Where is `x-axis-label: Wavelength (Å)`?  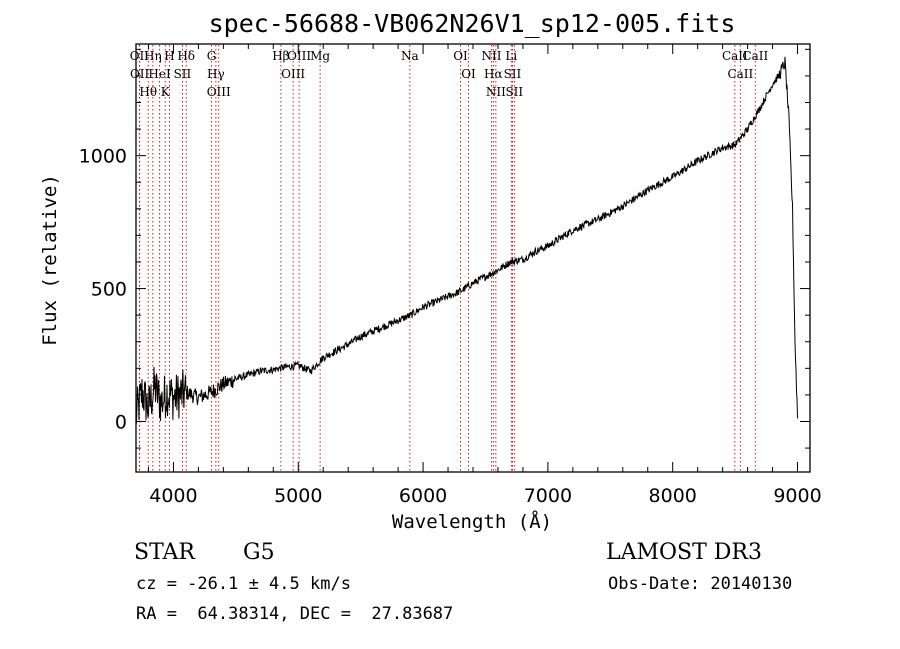
x-axis-label: Wavelength (Å) is located at coordinates (472, 521).